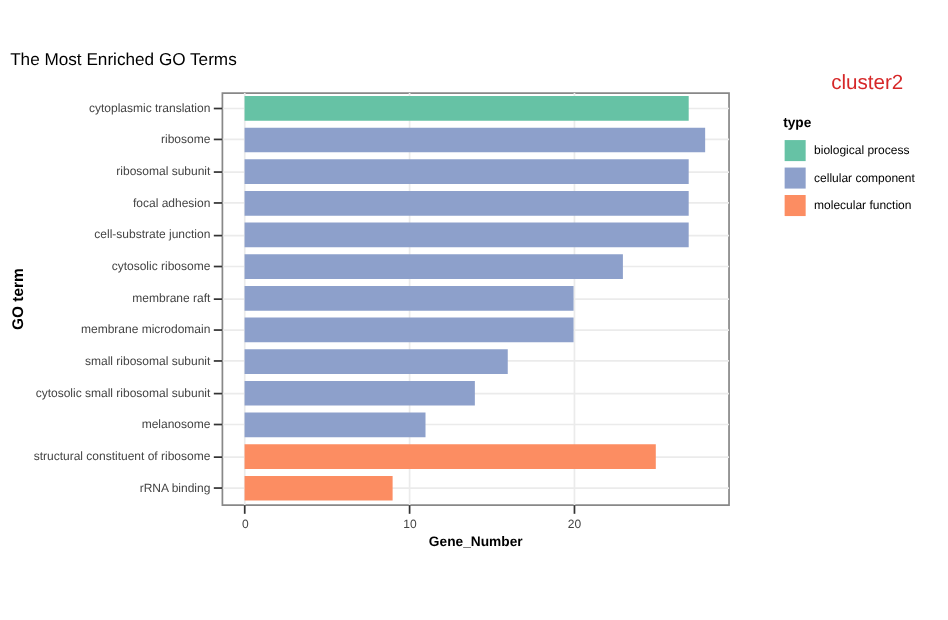 This screenshot has width=948, height=620. Describe the element at coordinates (123, 58) in the screenshot. I see `chart-title: The Most Enriched GO Terms` at that location.